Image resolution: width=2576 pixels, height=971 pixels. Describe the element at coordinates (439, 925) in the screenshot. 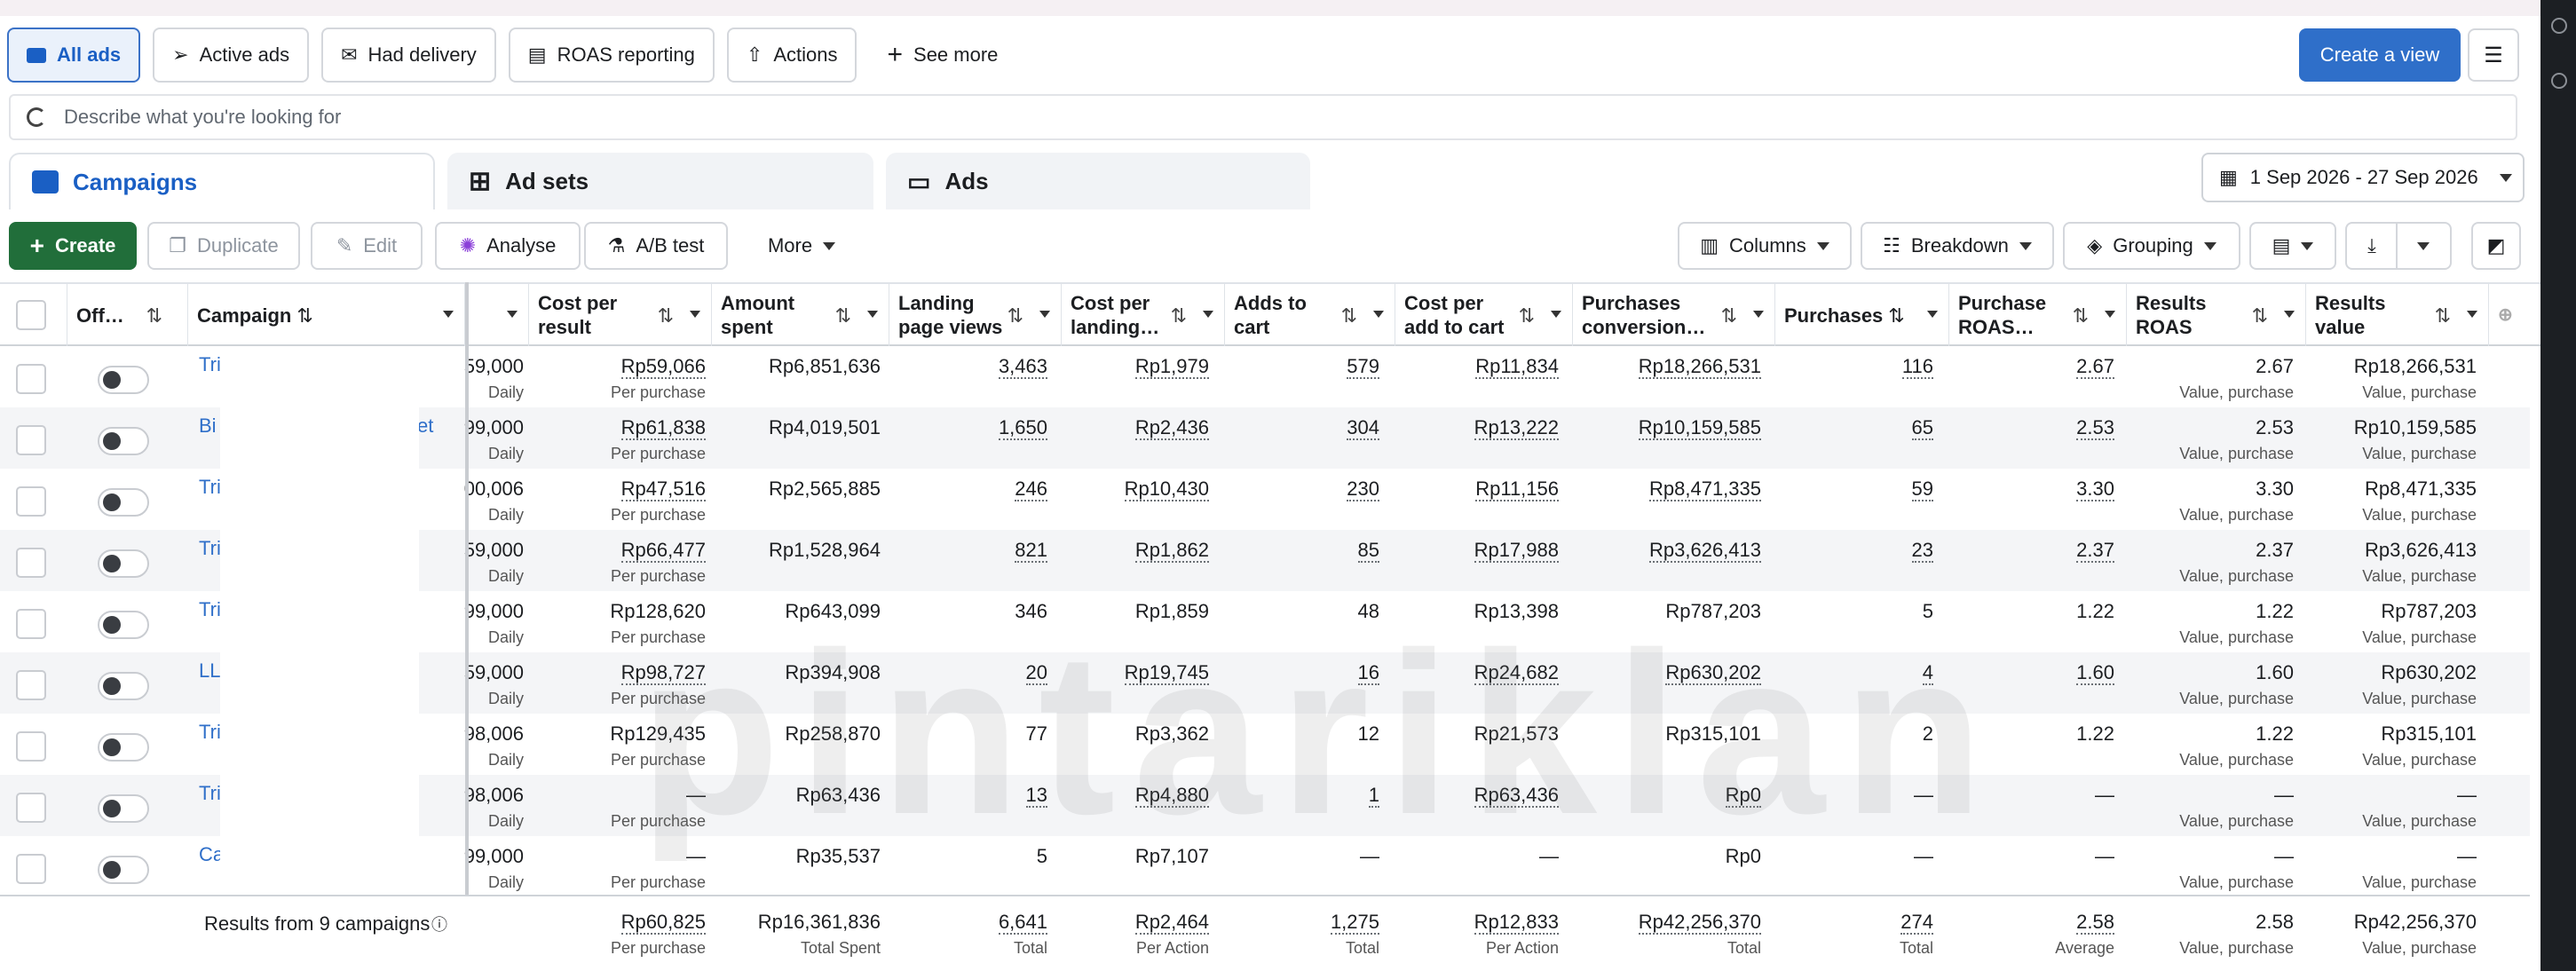

I see `info-icon: ⓘ` at that location.